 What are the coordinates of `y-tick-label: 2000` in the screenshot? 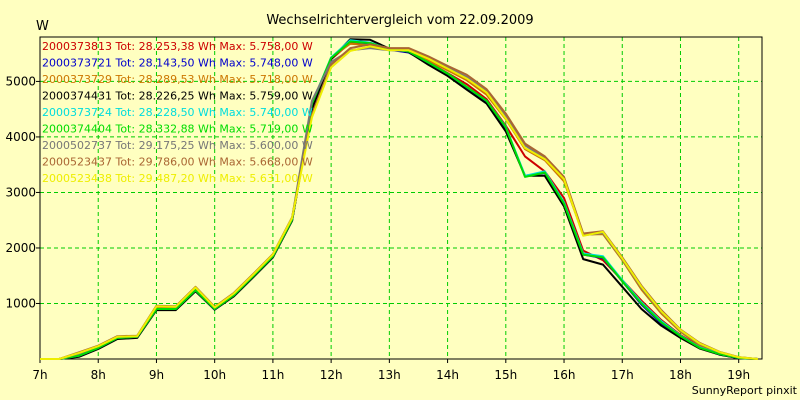 It's located at (20, 248).